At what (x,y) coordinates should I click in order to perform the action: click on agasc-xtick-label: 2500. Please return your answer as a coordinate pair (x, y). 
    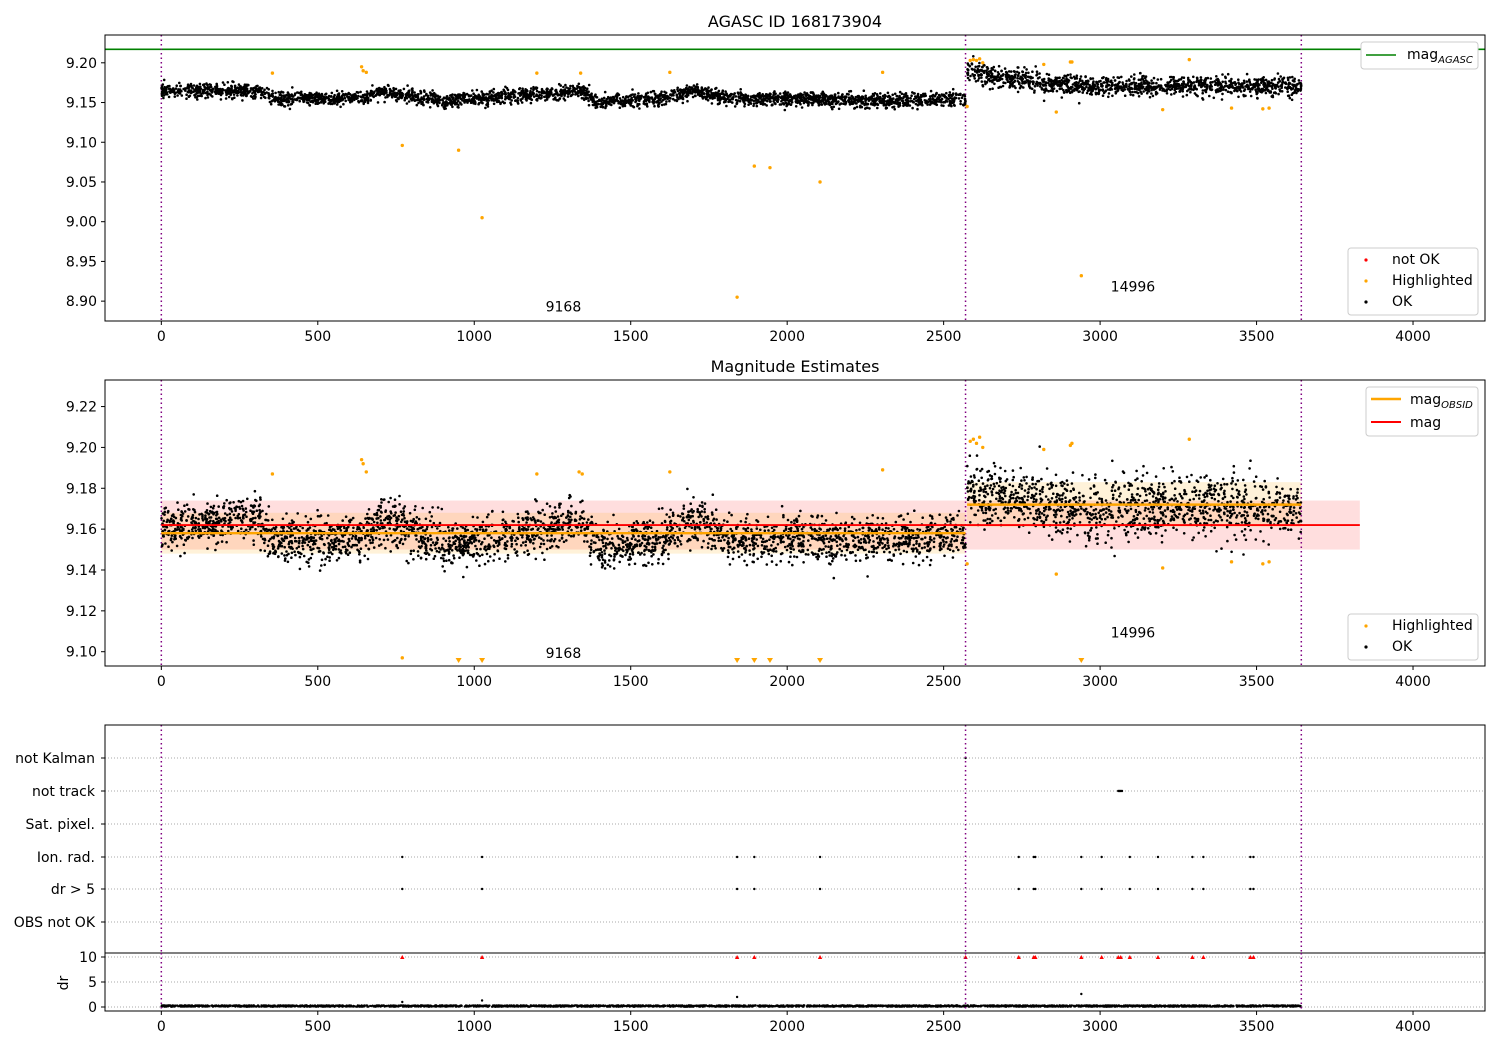
    Looking at the image, I should click on (944, 337).